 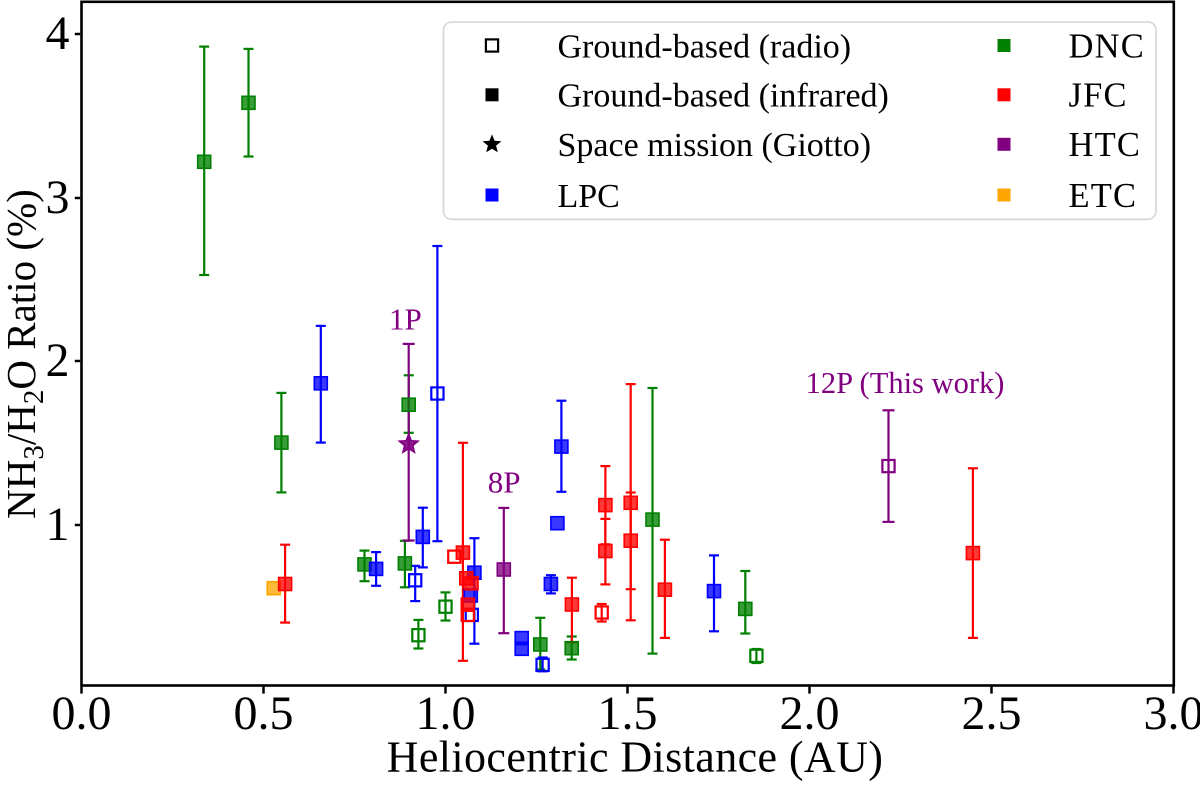 What do you see at coordinates (25, 354) in the screenshot?
I see `svg-text: NH3/H2O Ratio (%)` at bounding box center [25, 354].